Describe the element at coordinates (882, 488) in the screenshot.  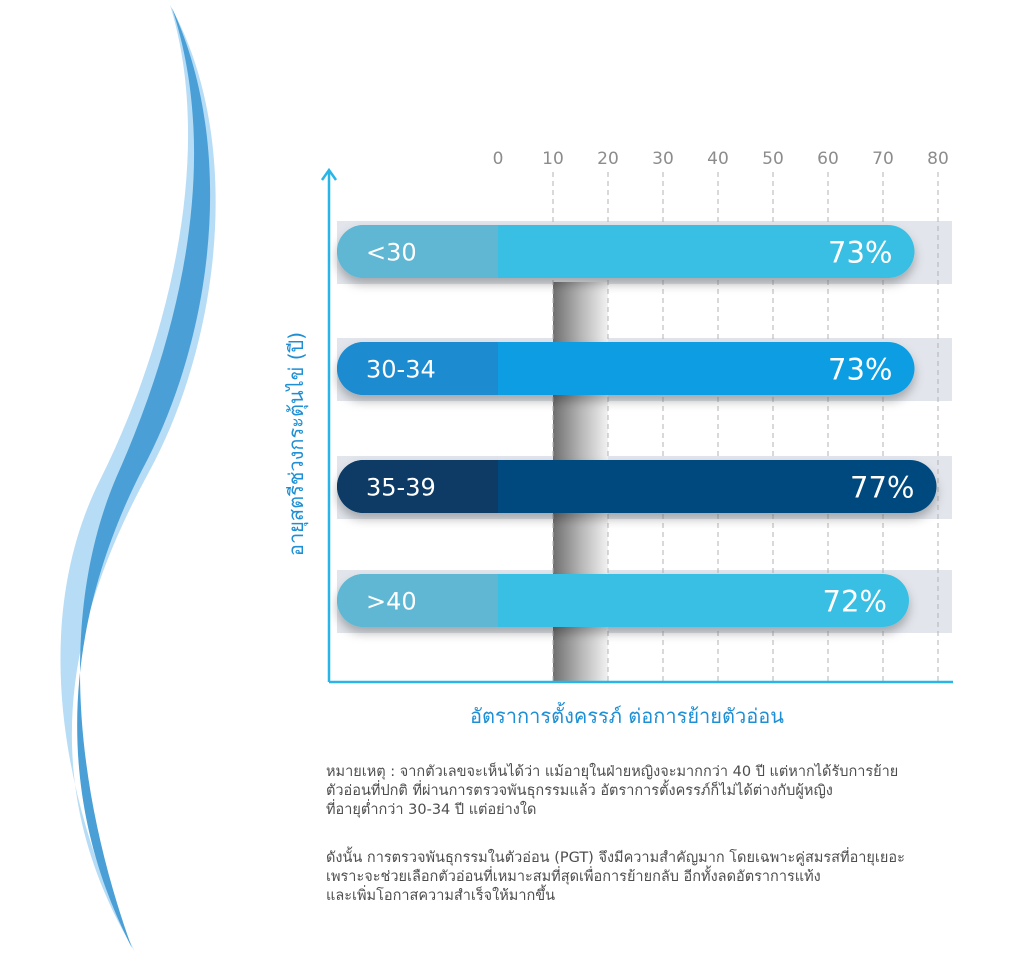
I see `value-label: 77%` at that location.